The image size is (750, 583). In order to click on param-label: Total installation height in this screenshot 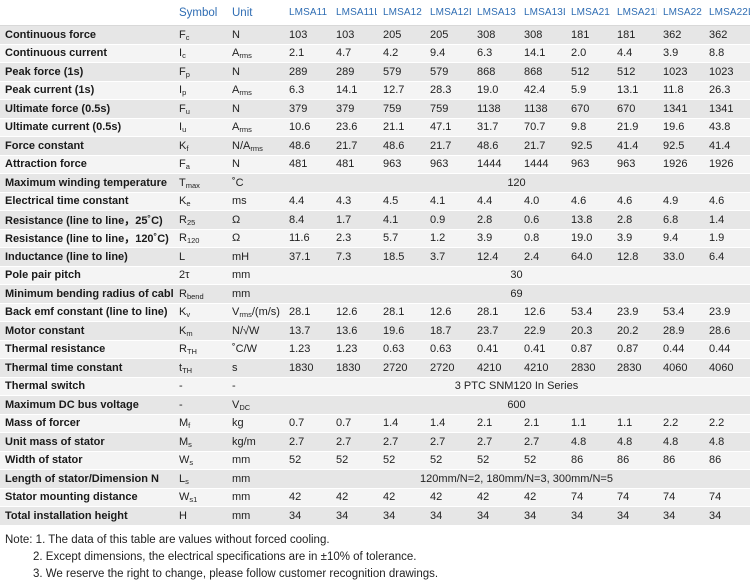, I will do `click(86, 516)`.